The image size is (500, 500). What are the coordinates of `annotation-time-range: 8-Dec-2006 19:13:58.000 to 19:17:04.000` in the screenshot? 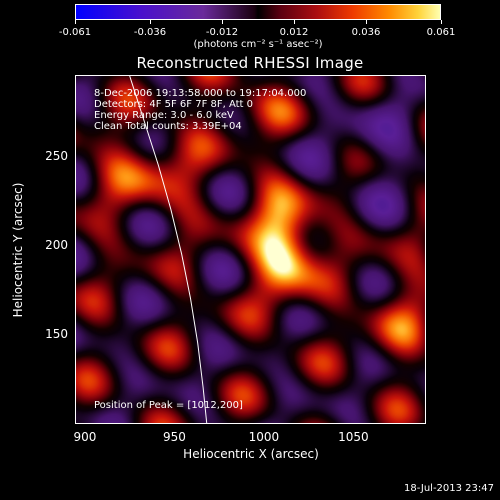 It's located at (200, 93).